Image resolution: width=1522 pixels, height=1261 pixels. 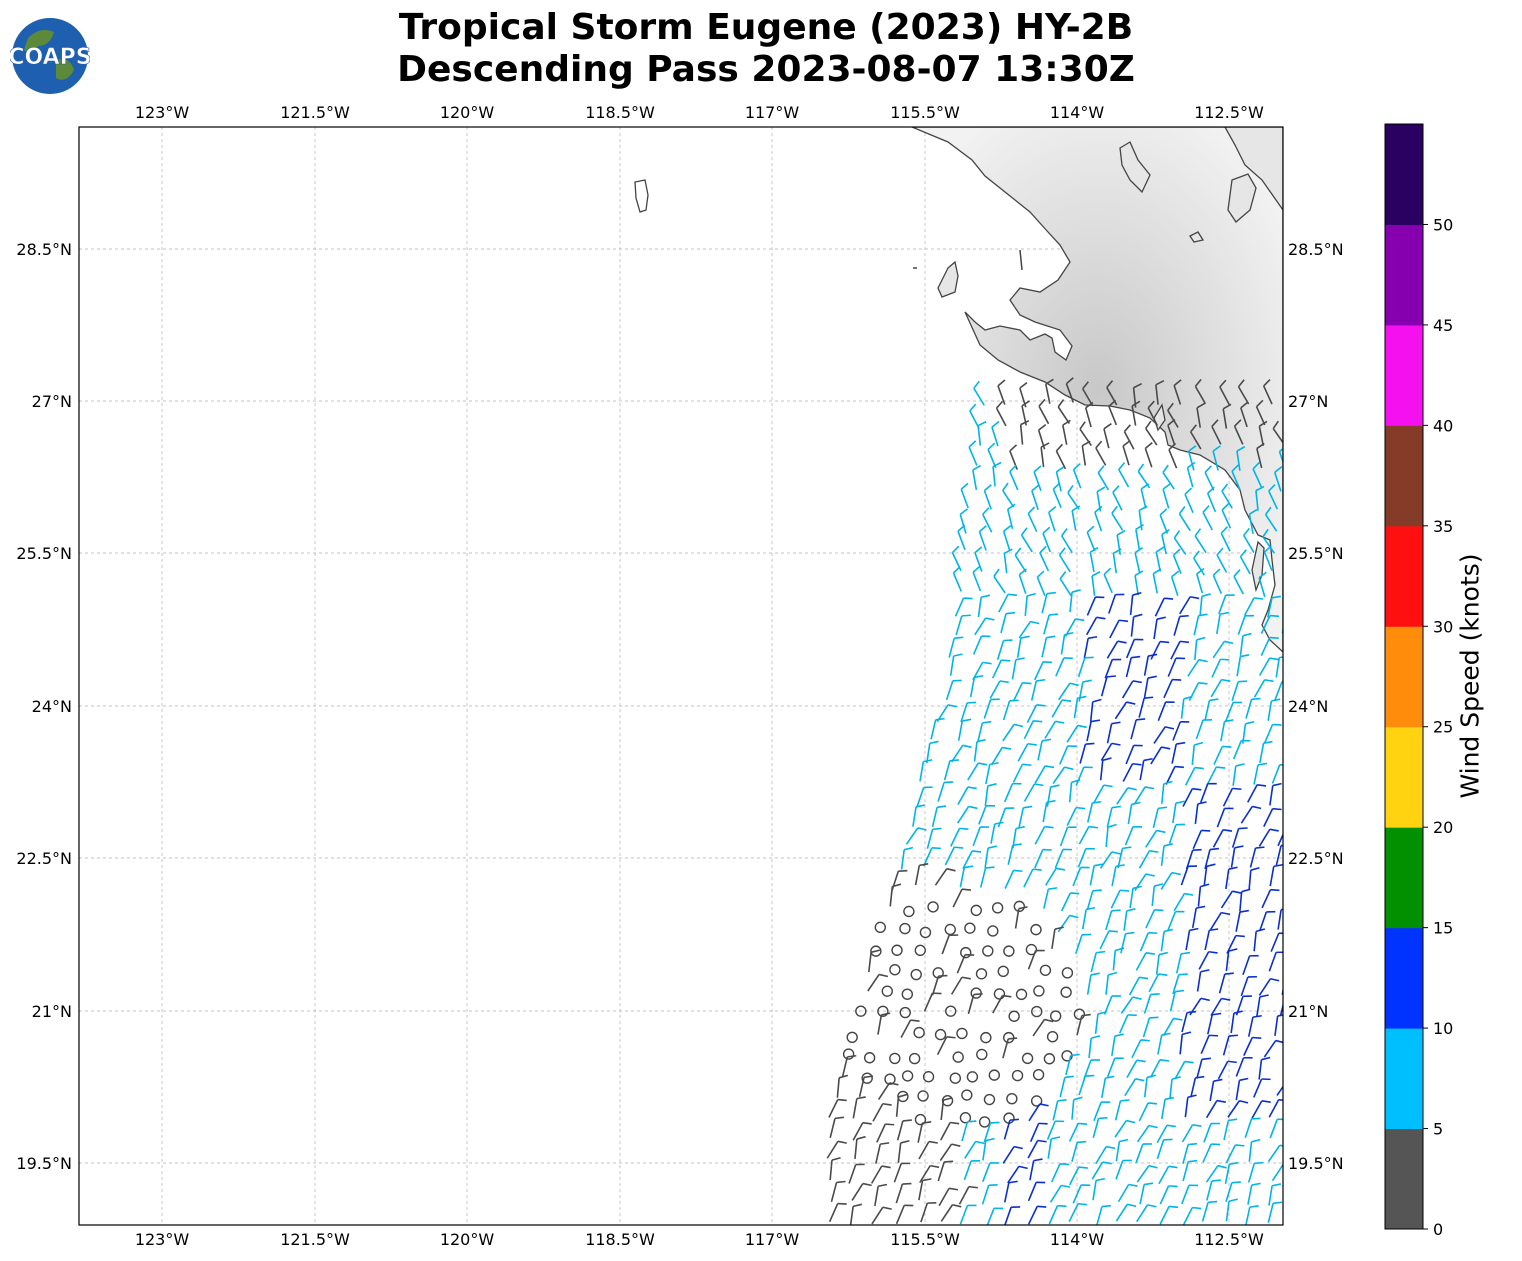 What do you see at coordinates (315, 1239) in the screenshot?
I see `lon-label-bottom: 121.5°W` at bounding box center [315, 1239].